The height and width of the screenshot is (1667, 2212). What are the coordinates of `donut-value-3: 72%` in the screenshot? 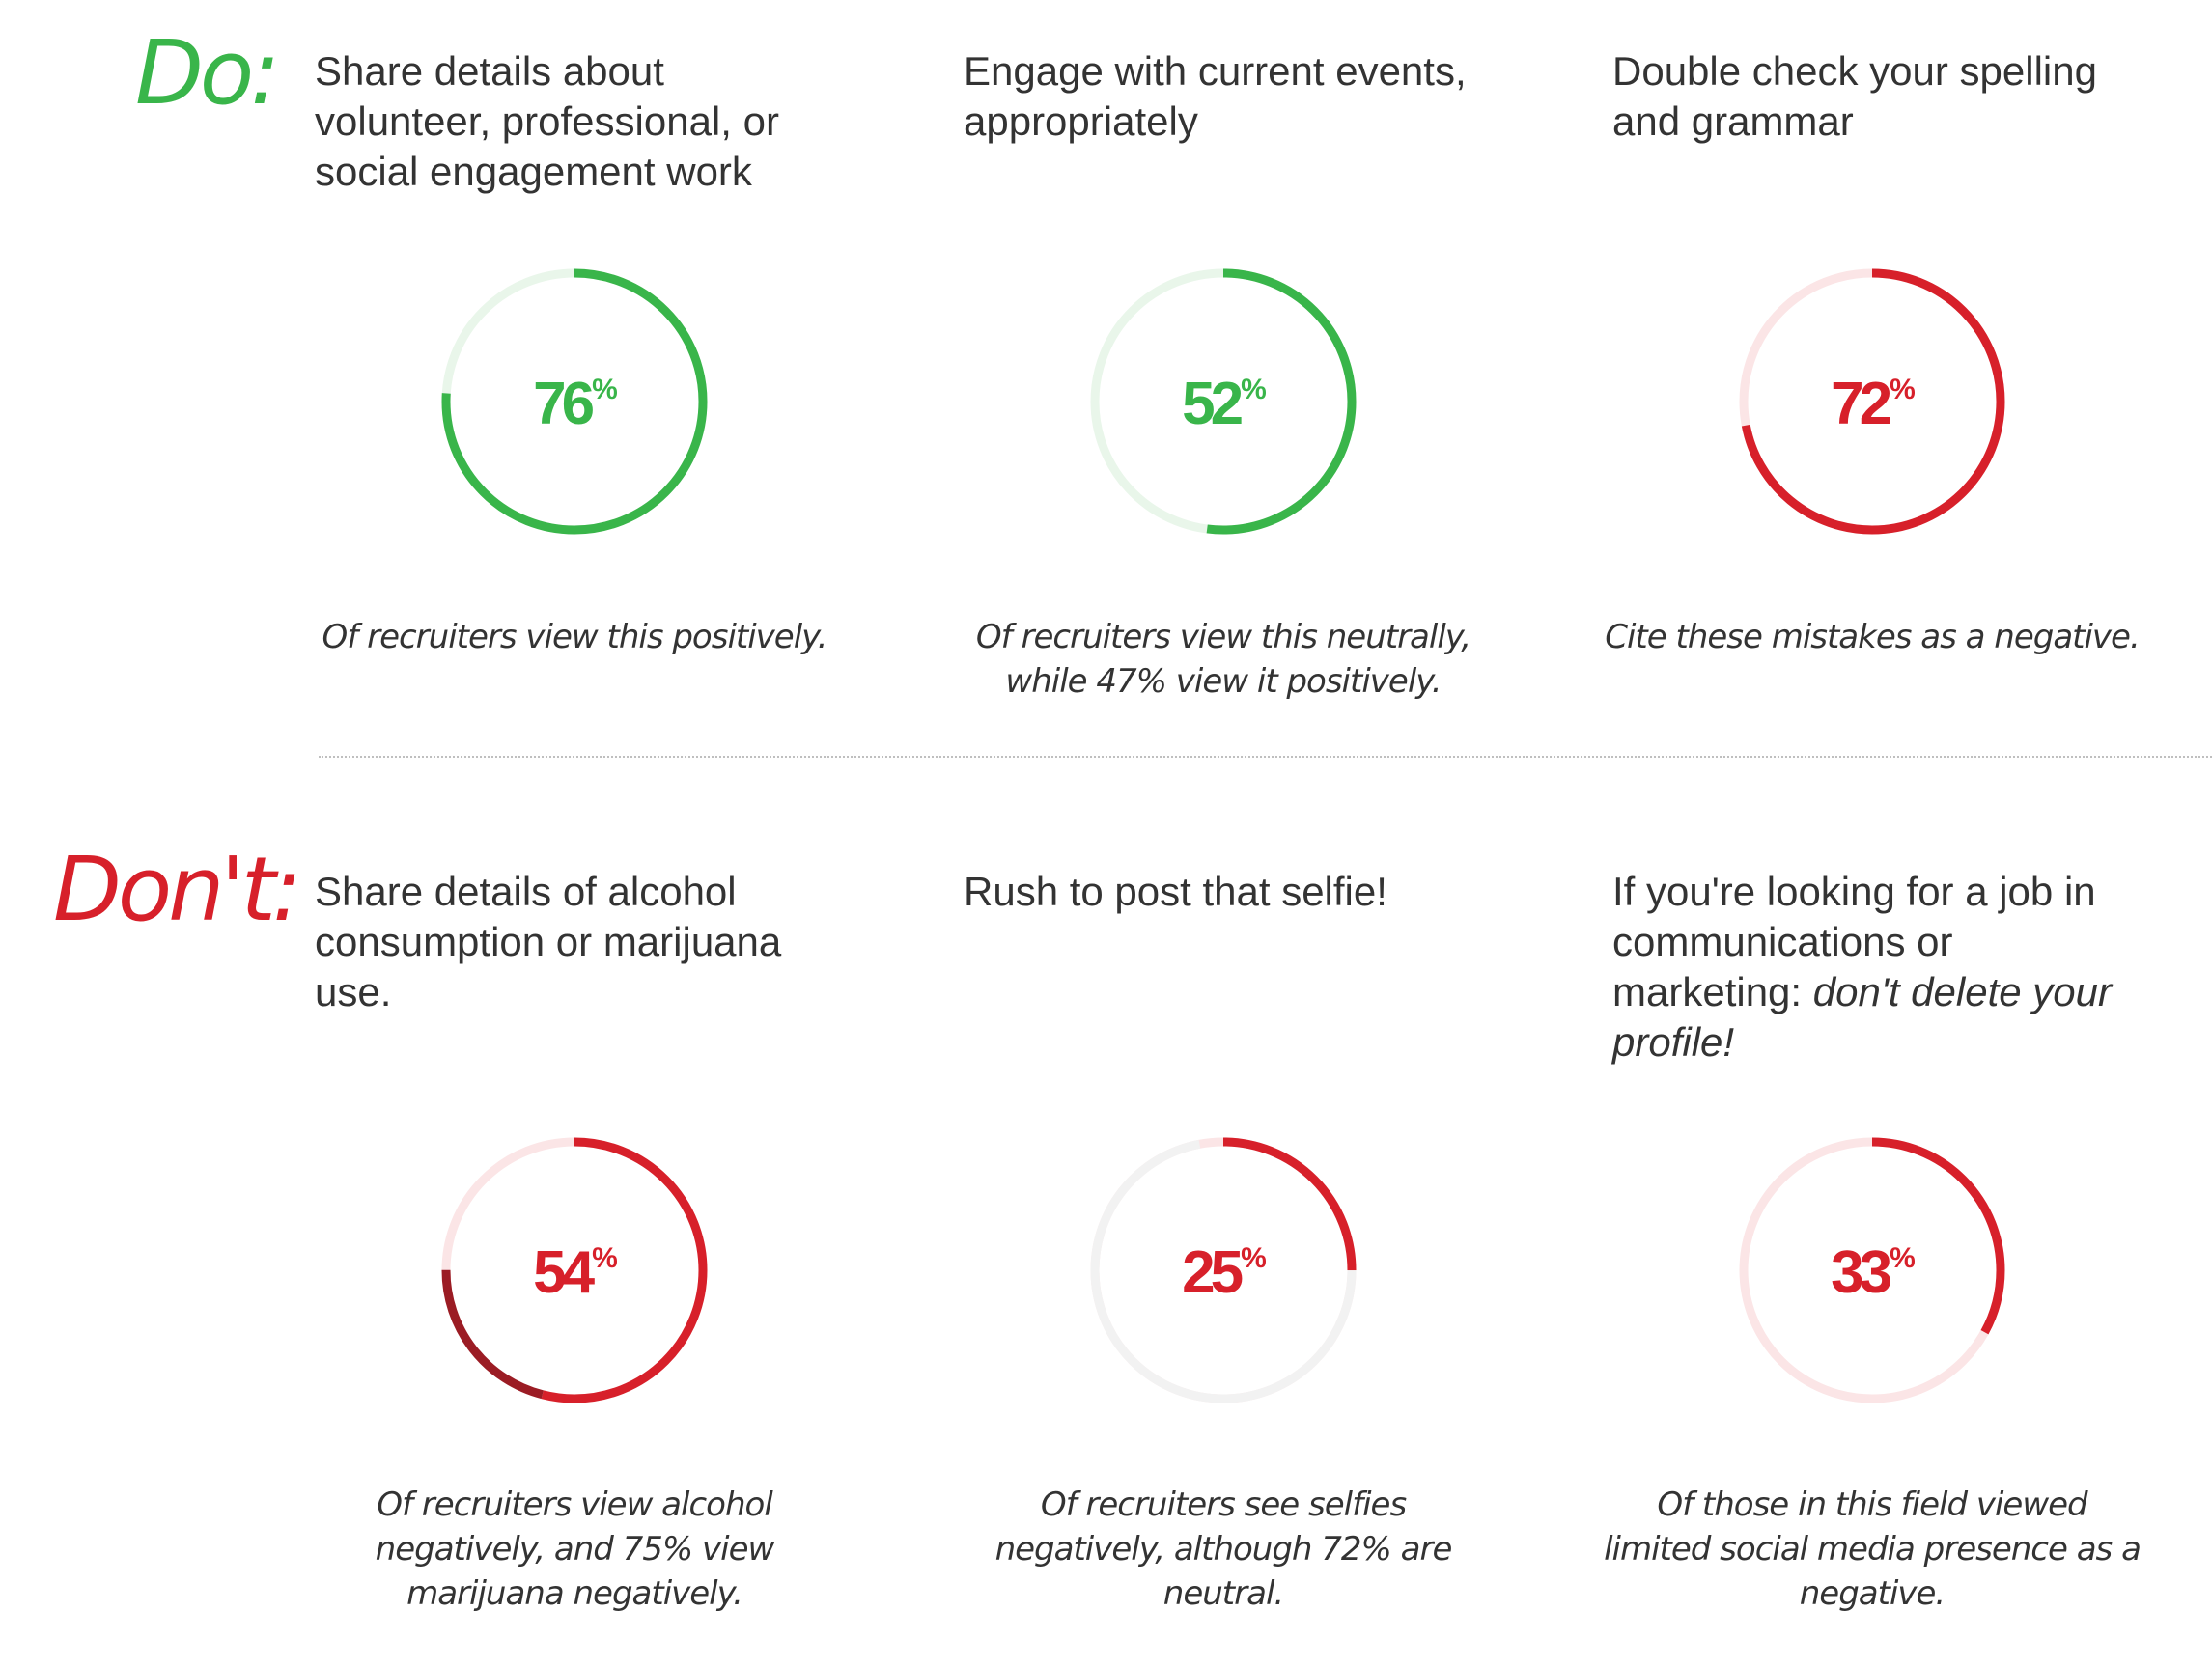 It's located at (1872, 401).